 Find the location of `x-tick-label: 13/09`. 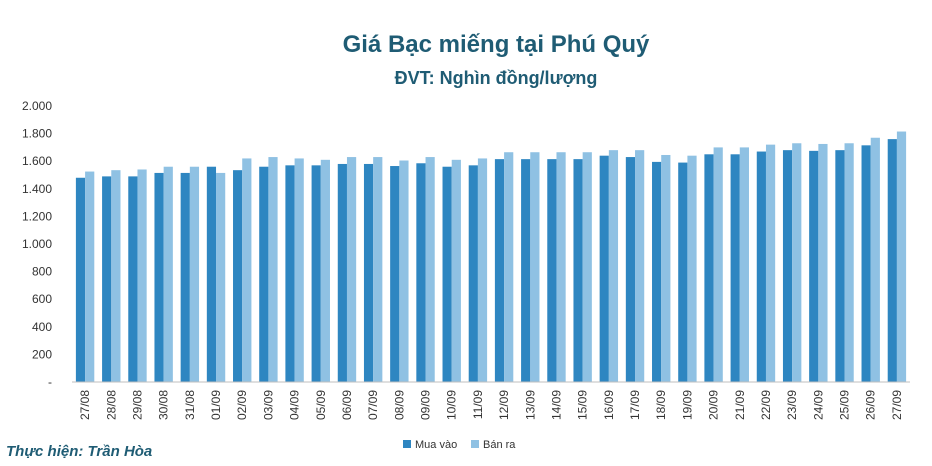

x-tick-label: 13/09 is located at coordinates (530, 405).